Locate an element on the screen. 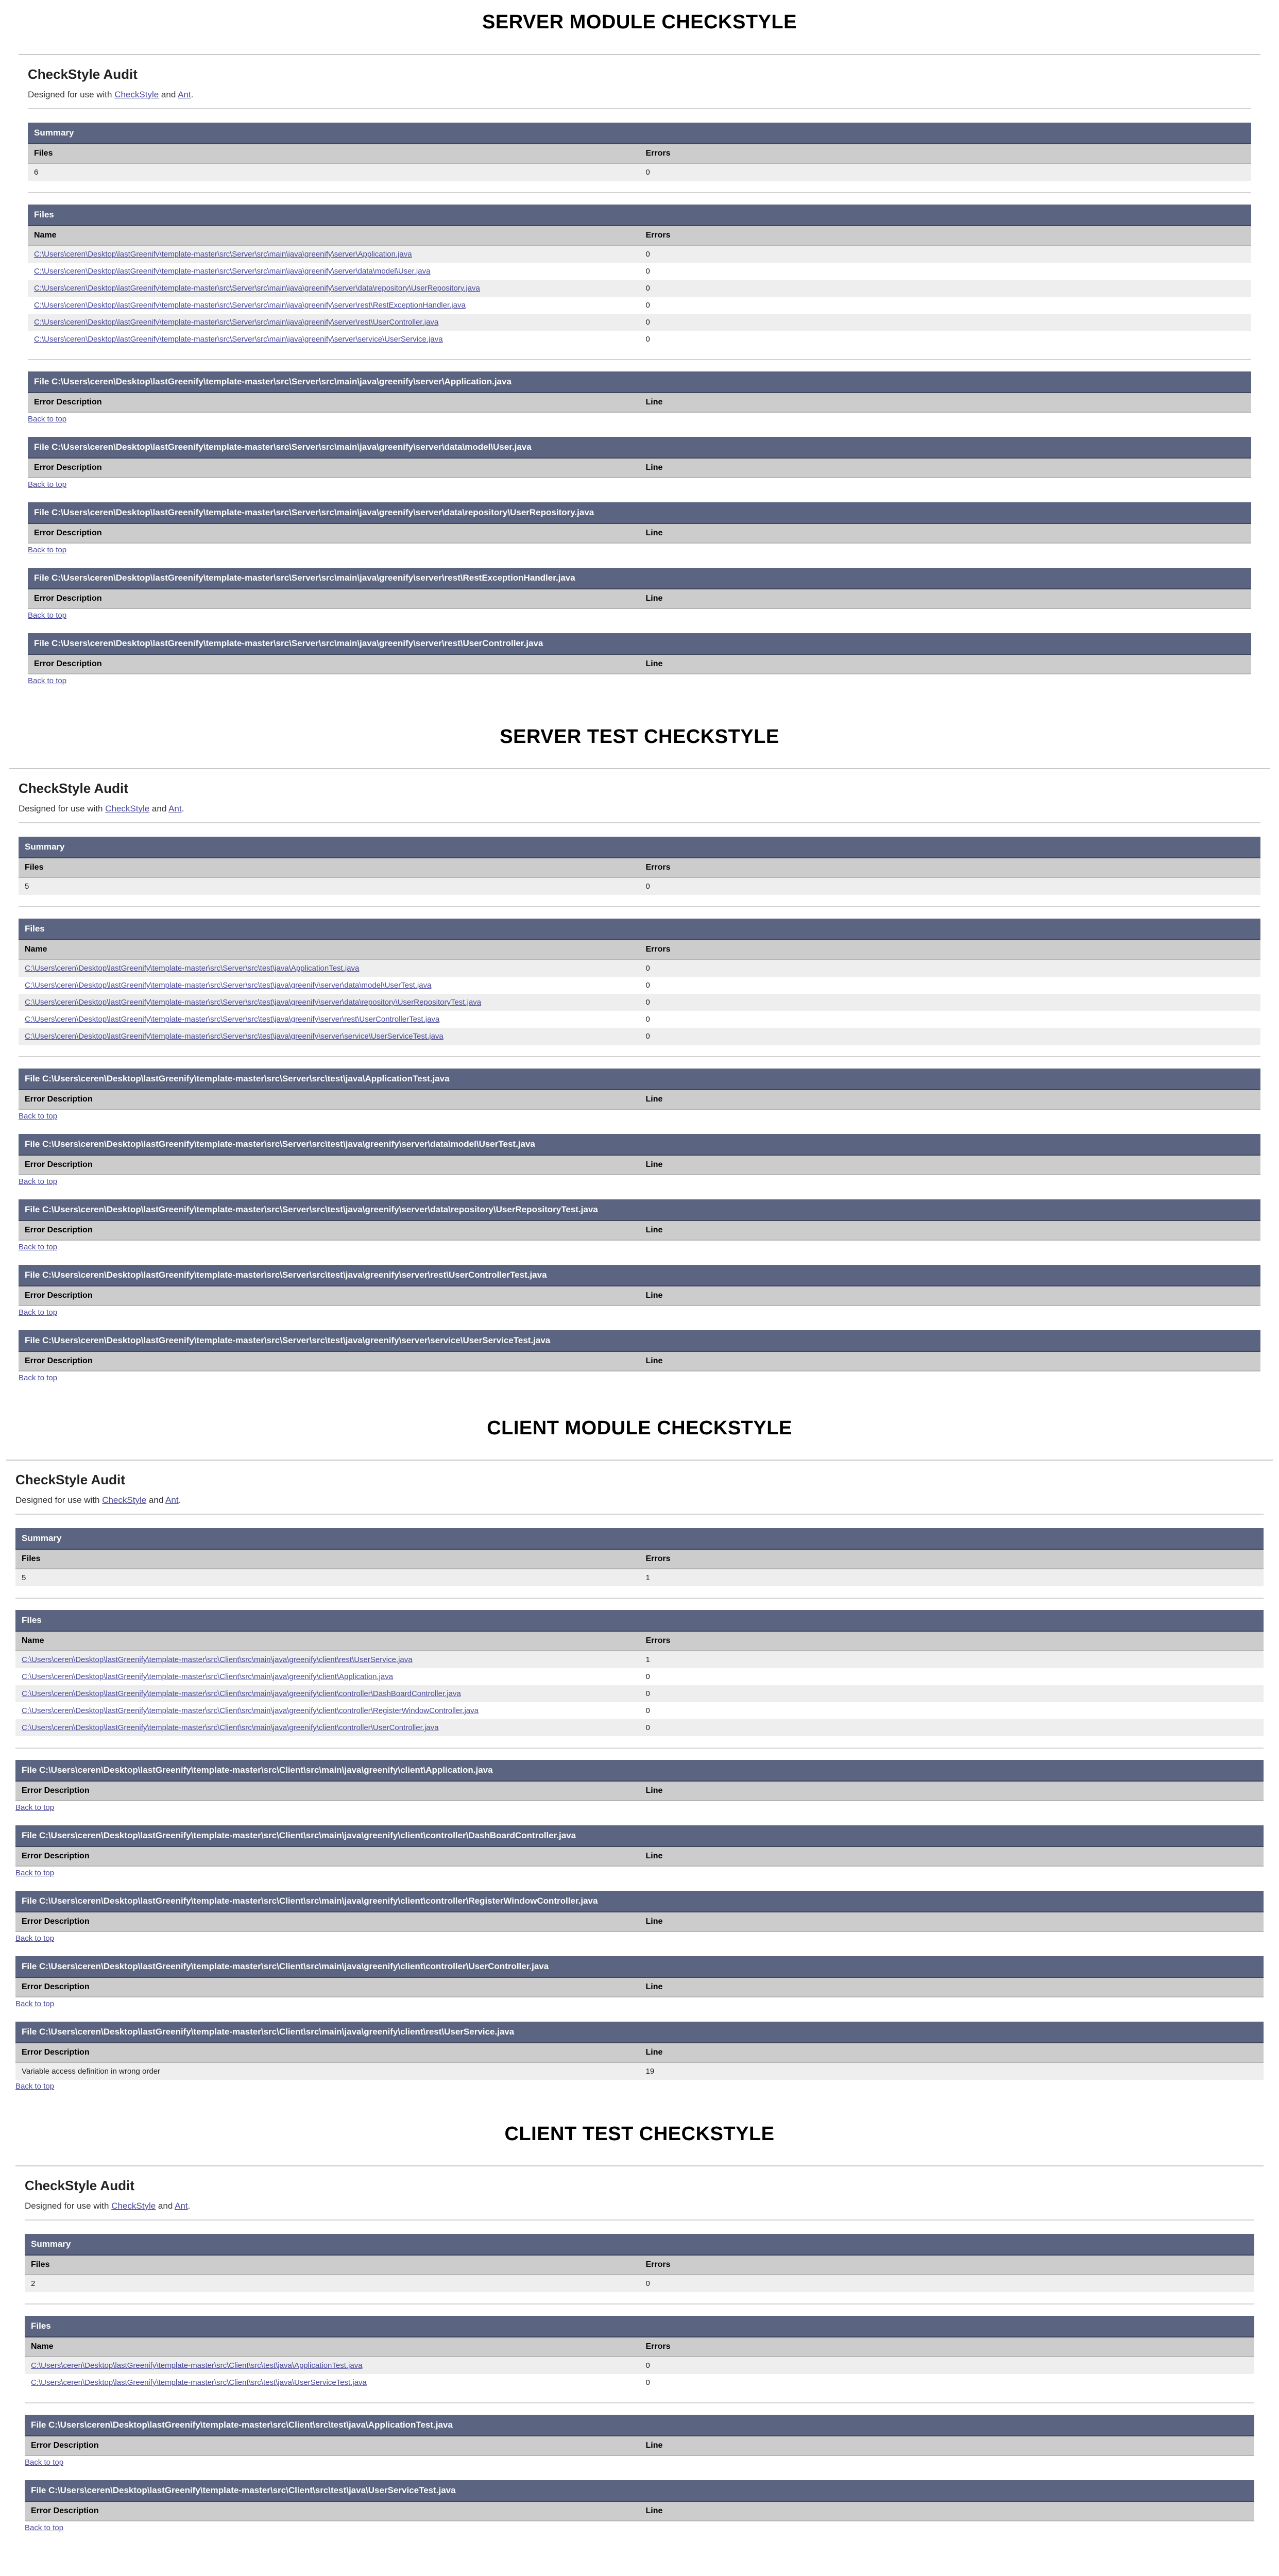  summary-errors-count: 0 is located at coordinates (946, 2283).